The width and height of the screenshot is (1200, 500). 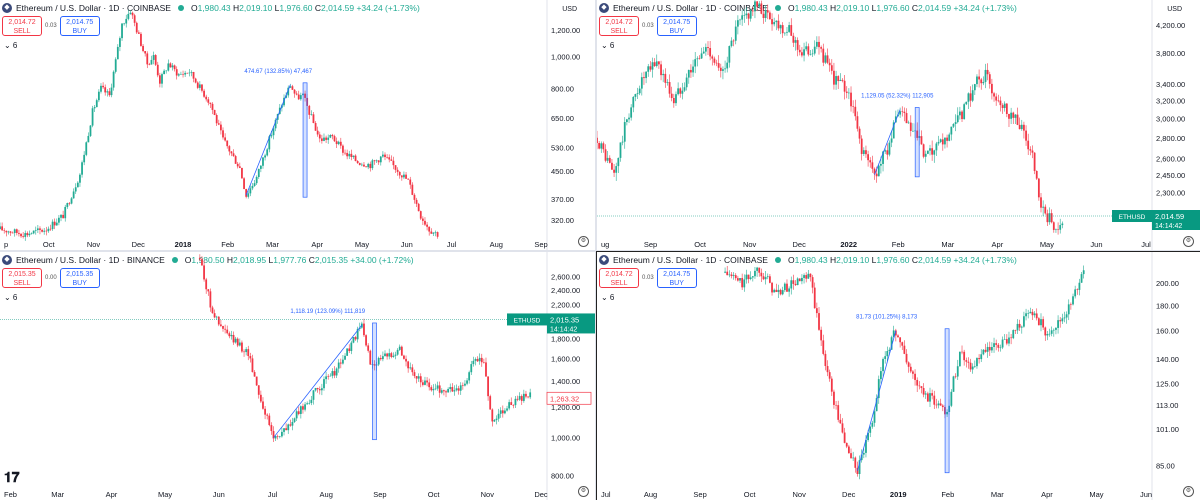 I want to click on spread-value: 0.03, so click(x=648, y=278).